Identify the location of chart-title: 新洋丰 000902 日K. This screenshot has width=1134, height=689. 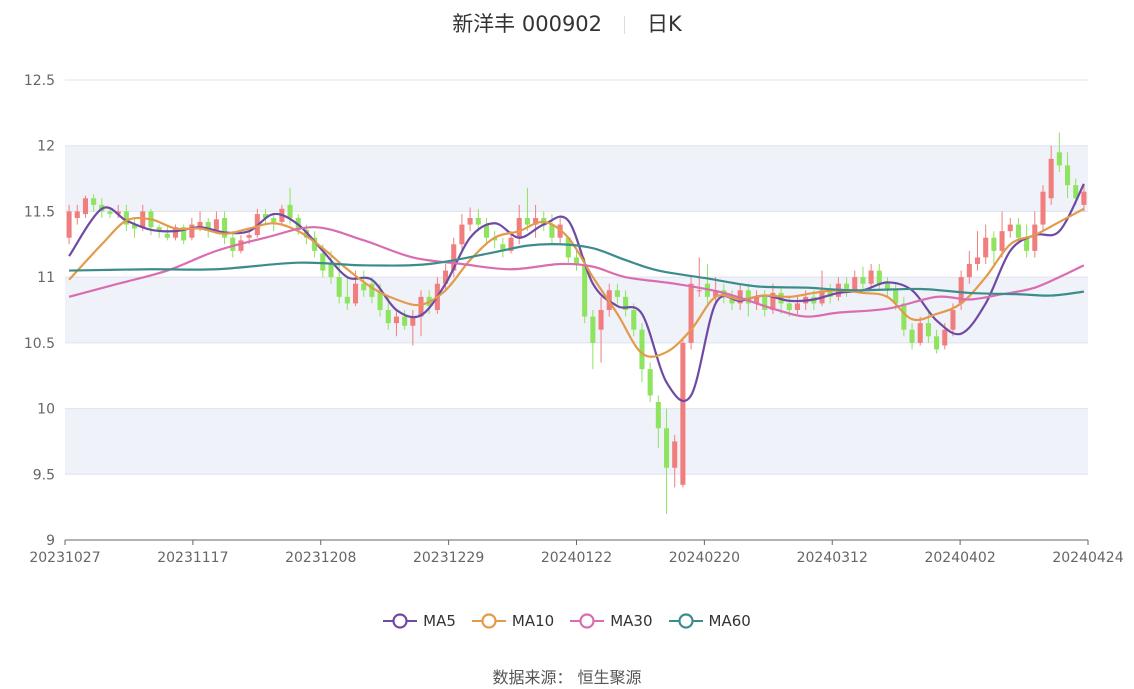
(567, 23).